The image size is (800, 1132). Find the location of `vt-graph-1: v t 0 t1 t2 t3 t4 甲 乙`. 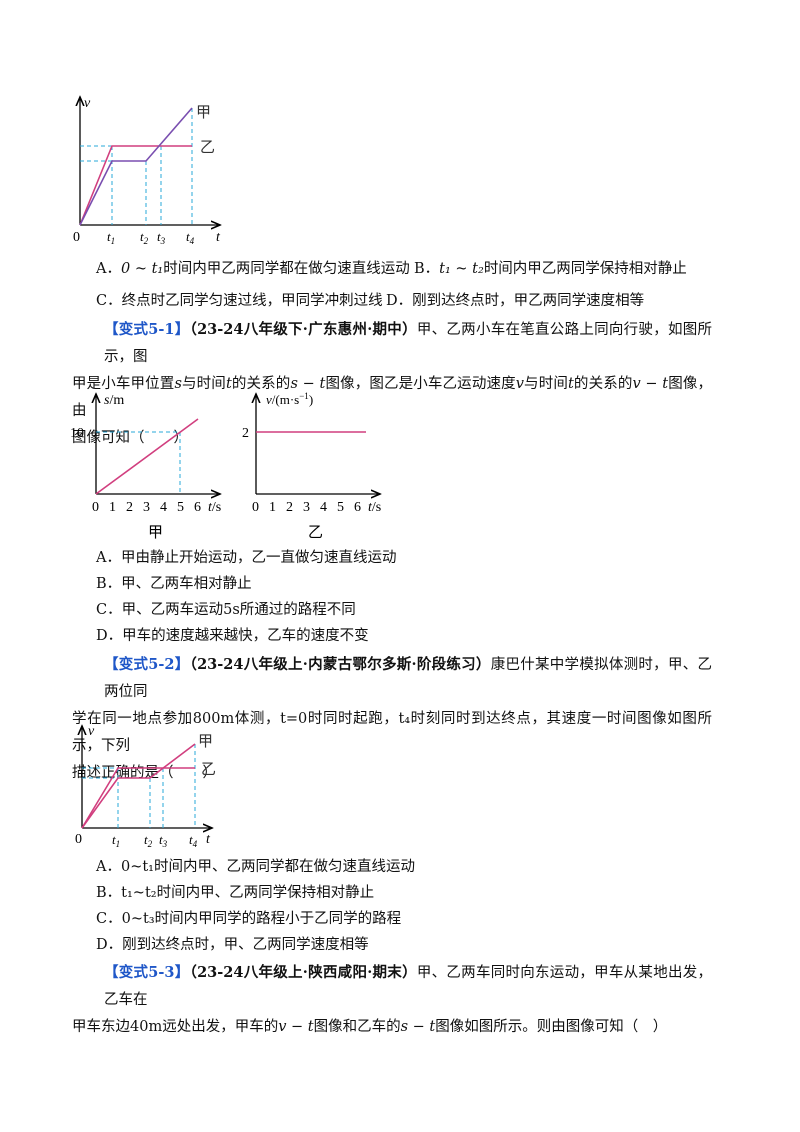

vt-graph-1: v t 0 t1 t2 t3 t4 甲 乙 is located at coordinates (151, 169).